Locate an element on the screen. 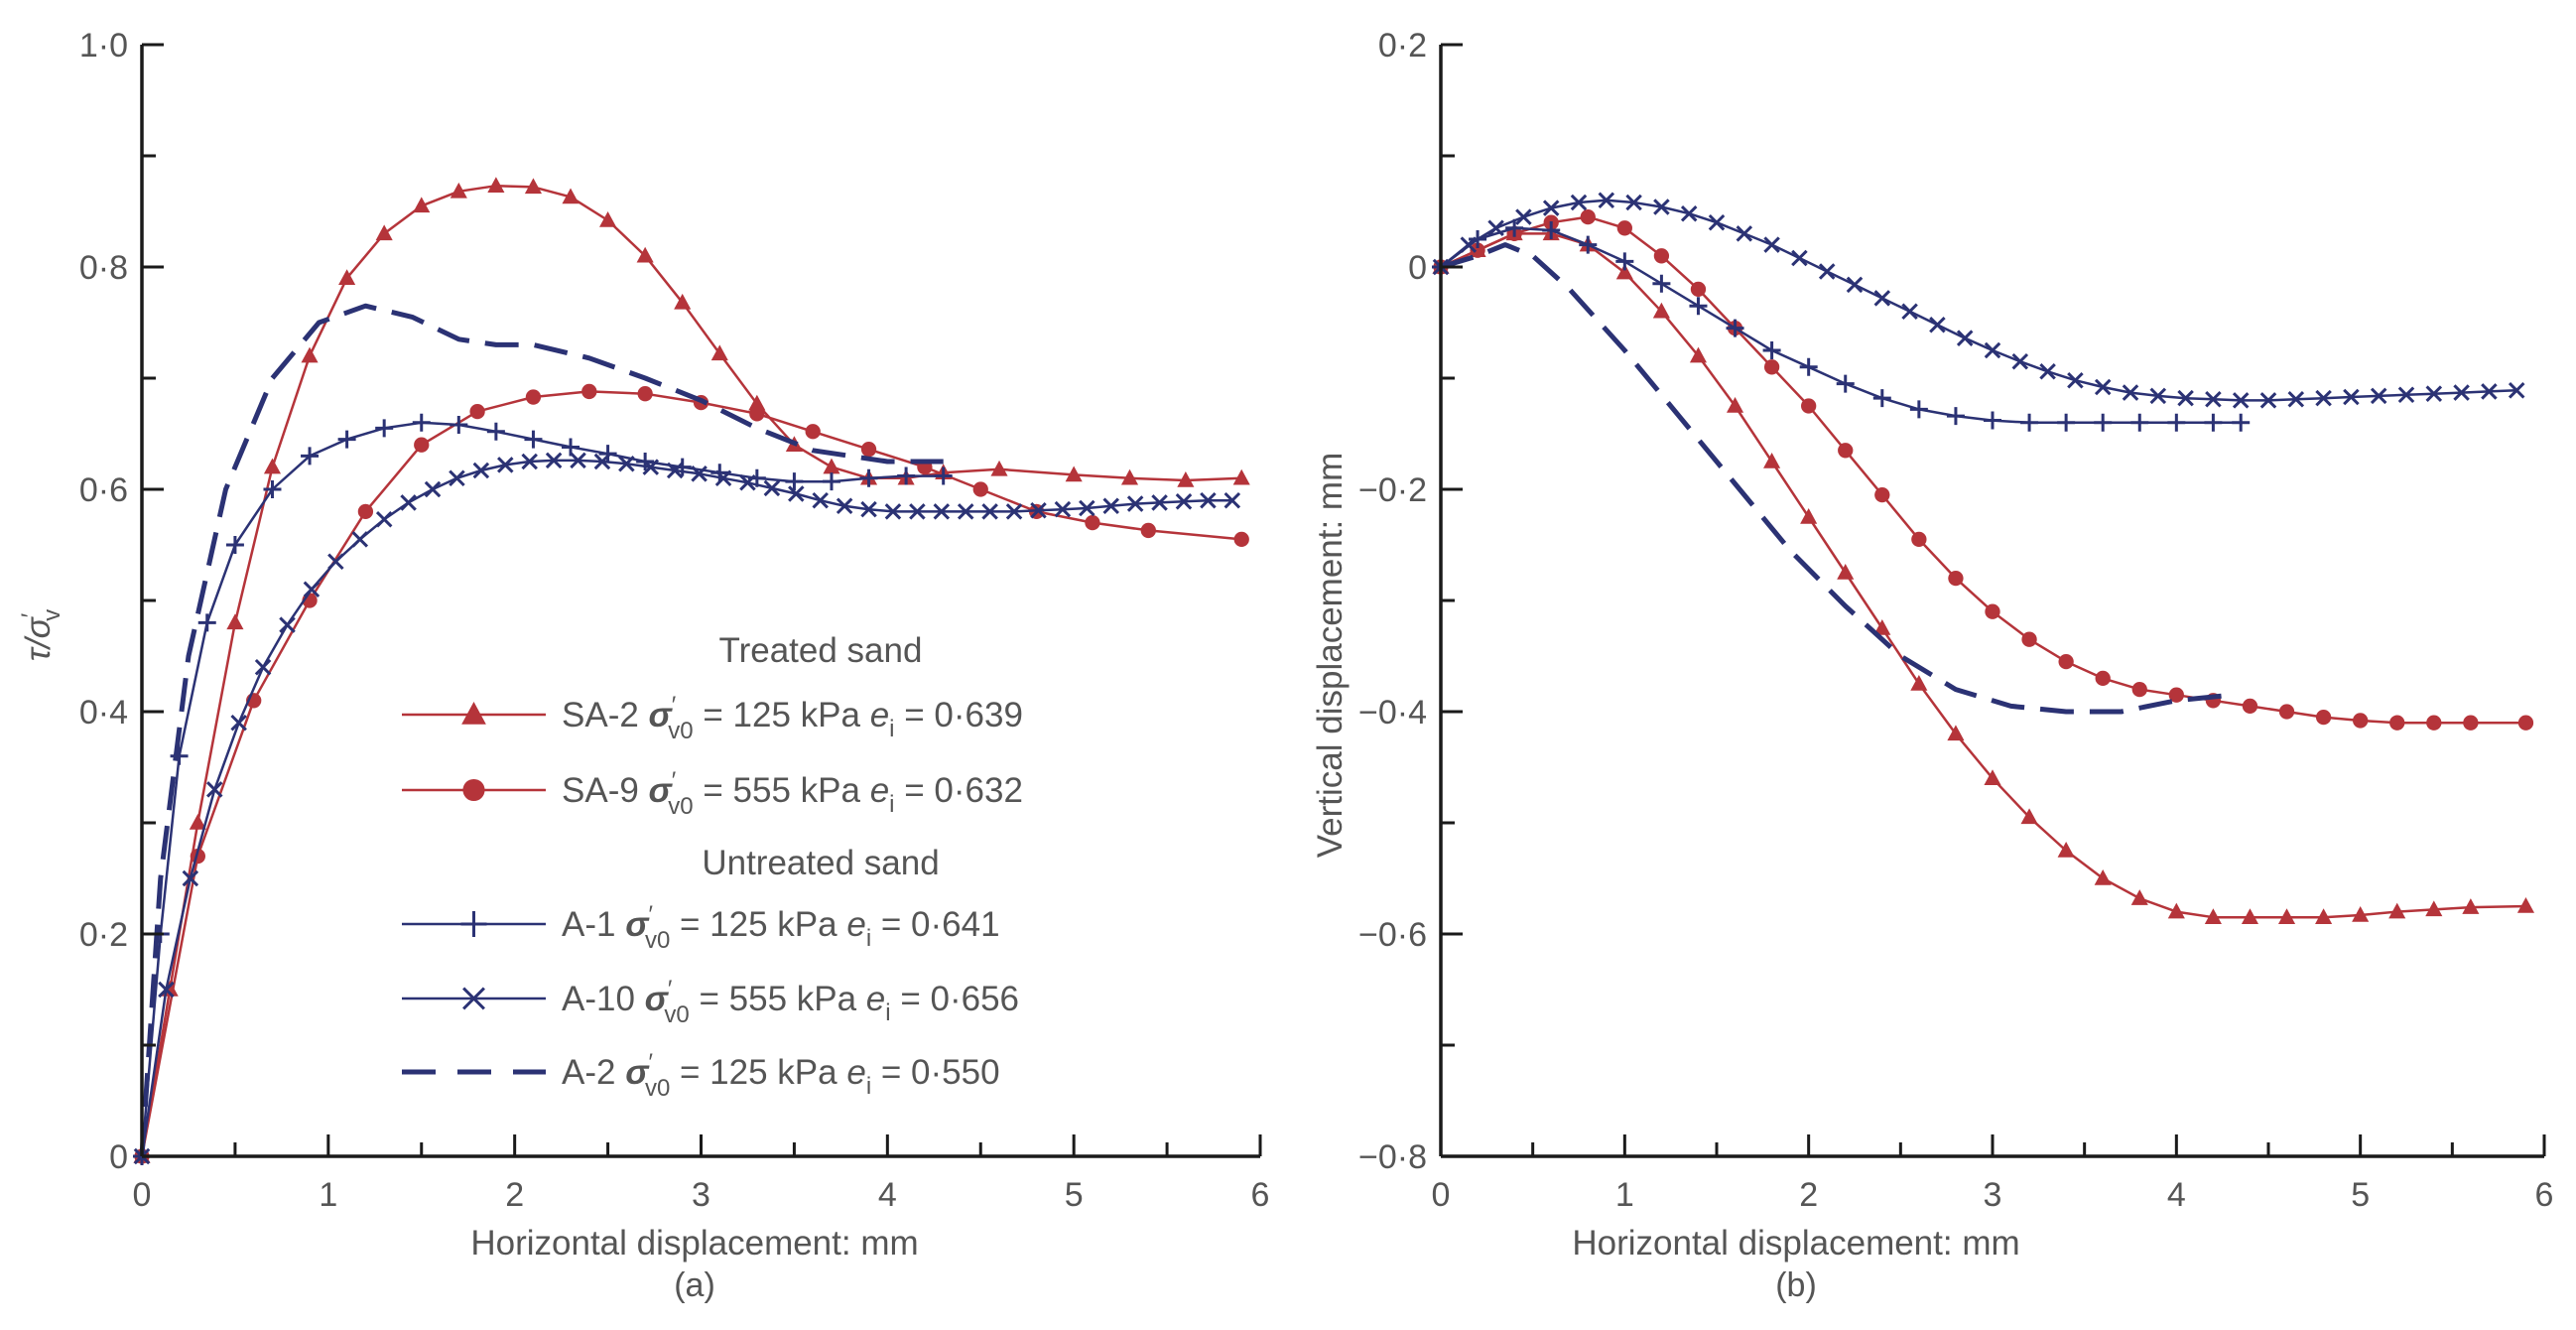  panel-a-x-tick-label: 6 is located at coordinates (1261, 1195).